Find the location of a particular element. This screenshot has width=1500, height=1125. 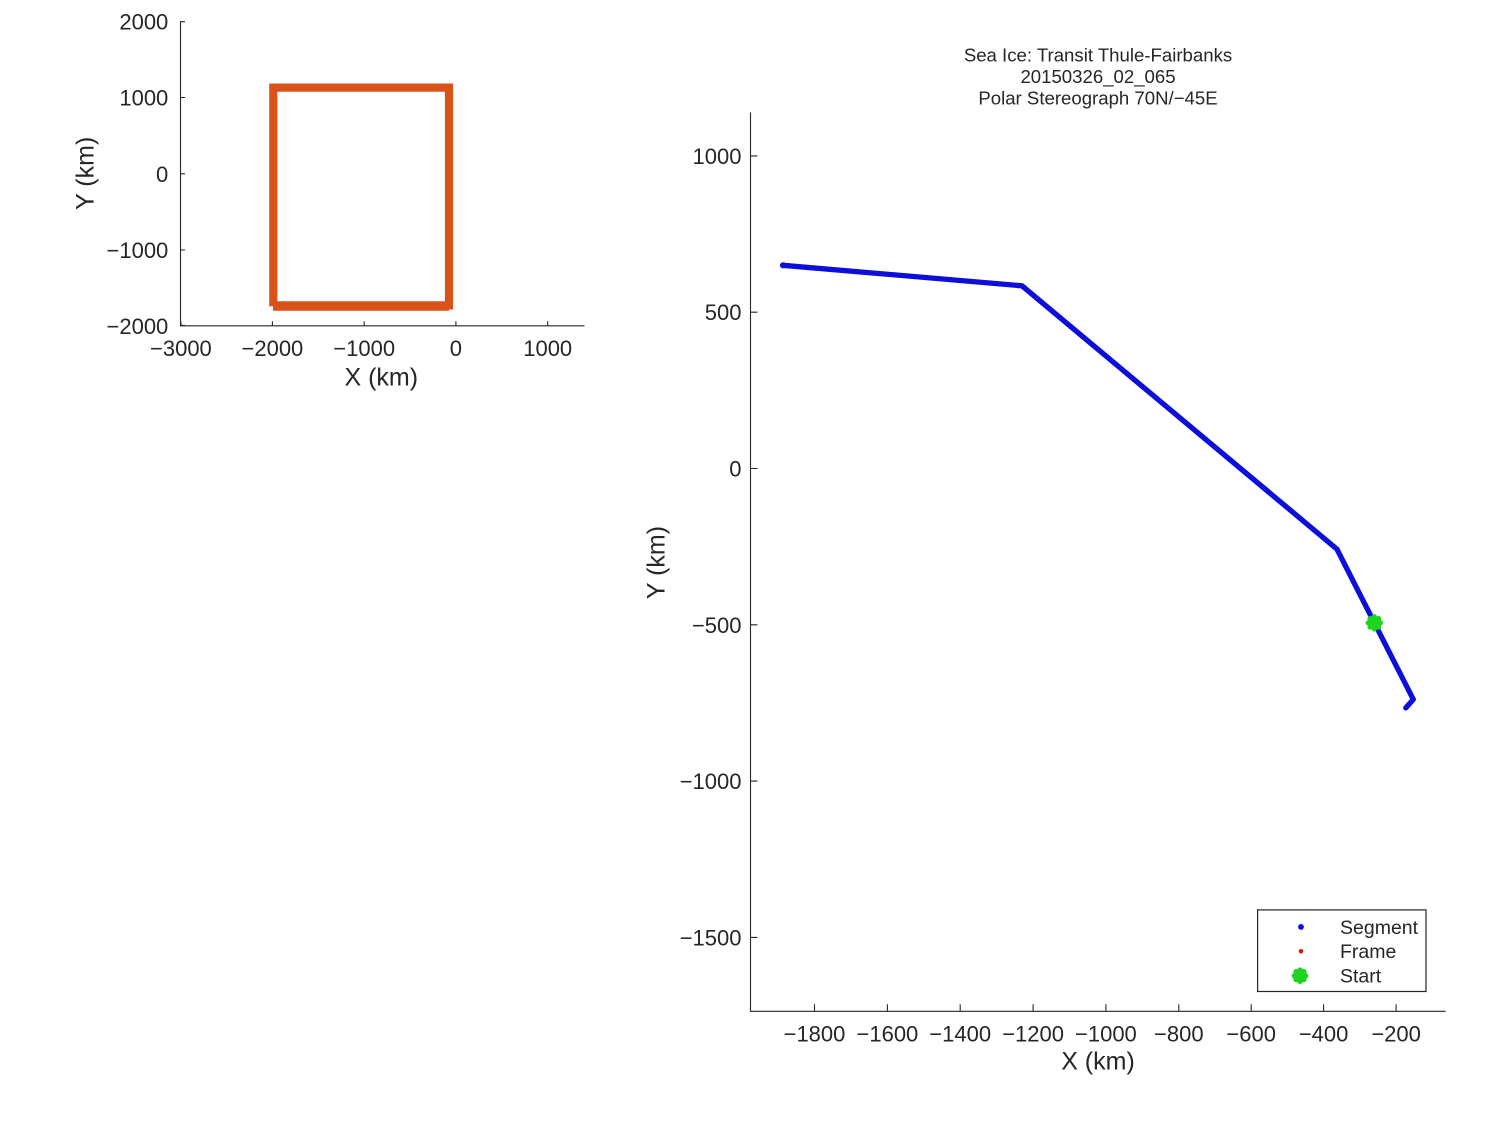

svg-text: −1500 is located at coordinates (711, 937).